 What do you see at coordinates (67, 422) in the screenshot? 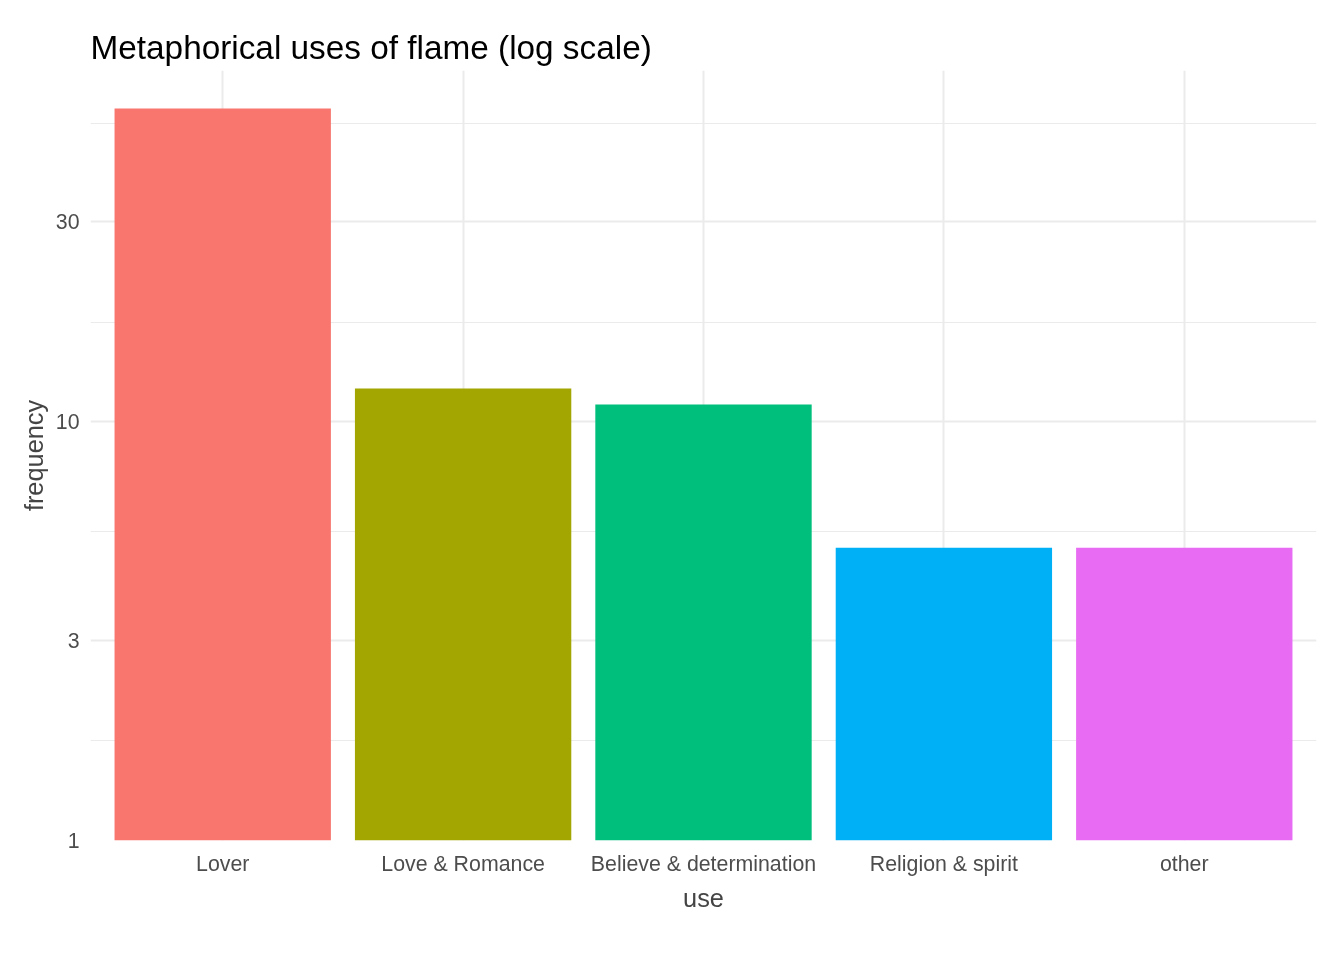
I see `y-tick-label: 10` at bounding box center [67, 422].